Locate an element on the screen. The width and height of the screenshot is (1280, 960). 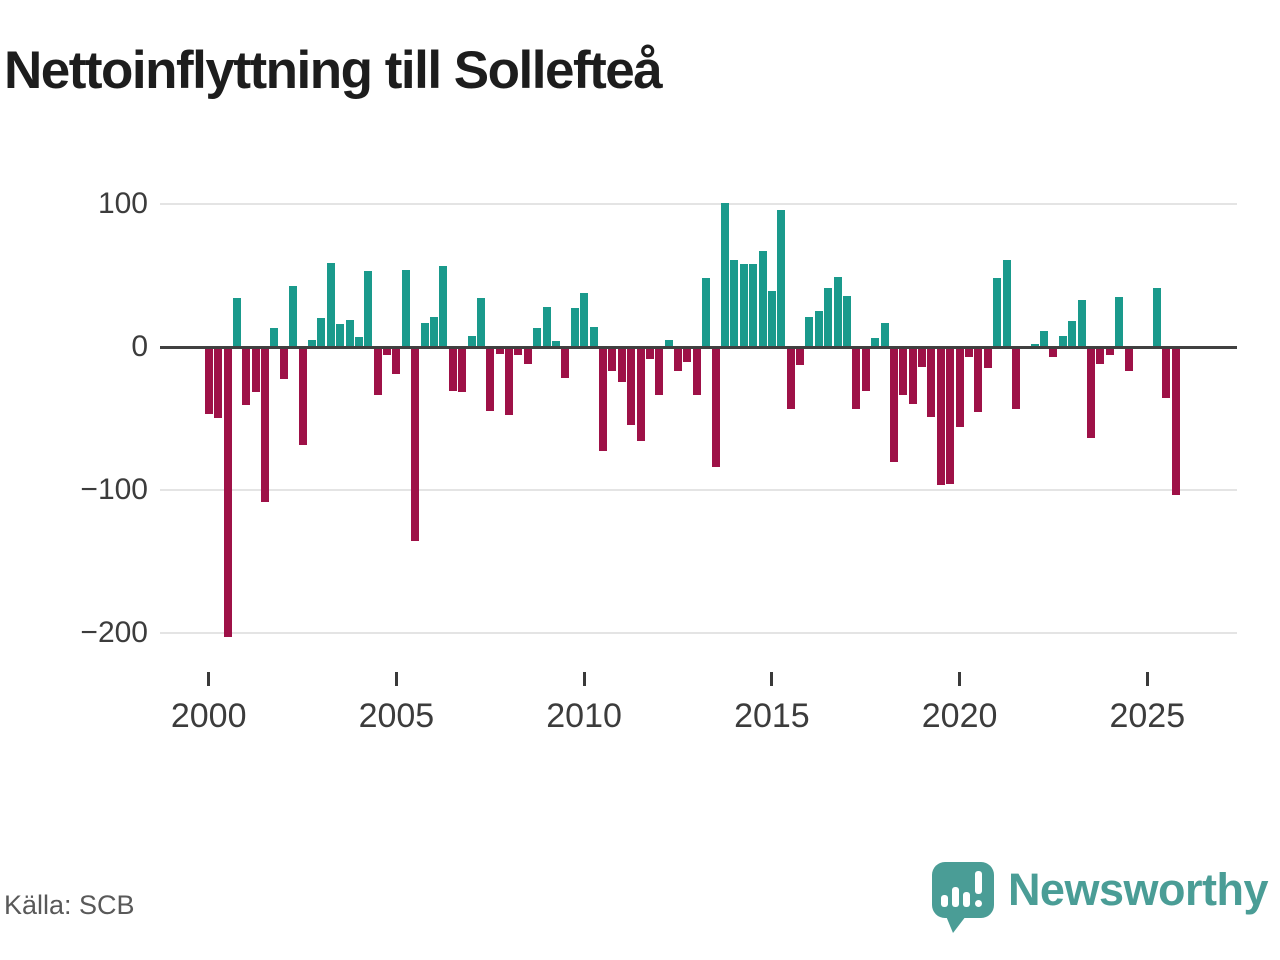
x-axis-label: 2000 is located at coordinates (208, 716).